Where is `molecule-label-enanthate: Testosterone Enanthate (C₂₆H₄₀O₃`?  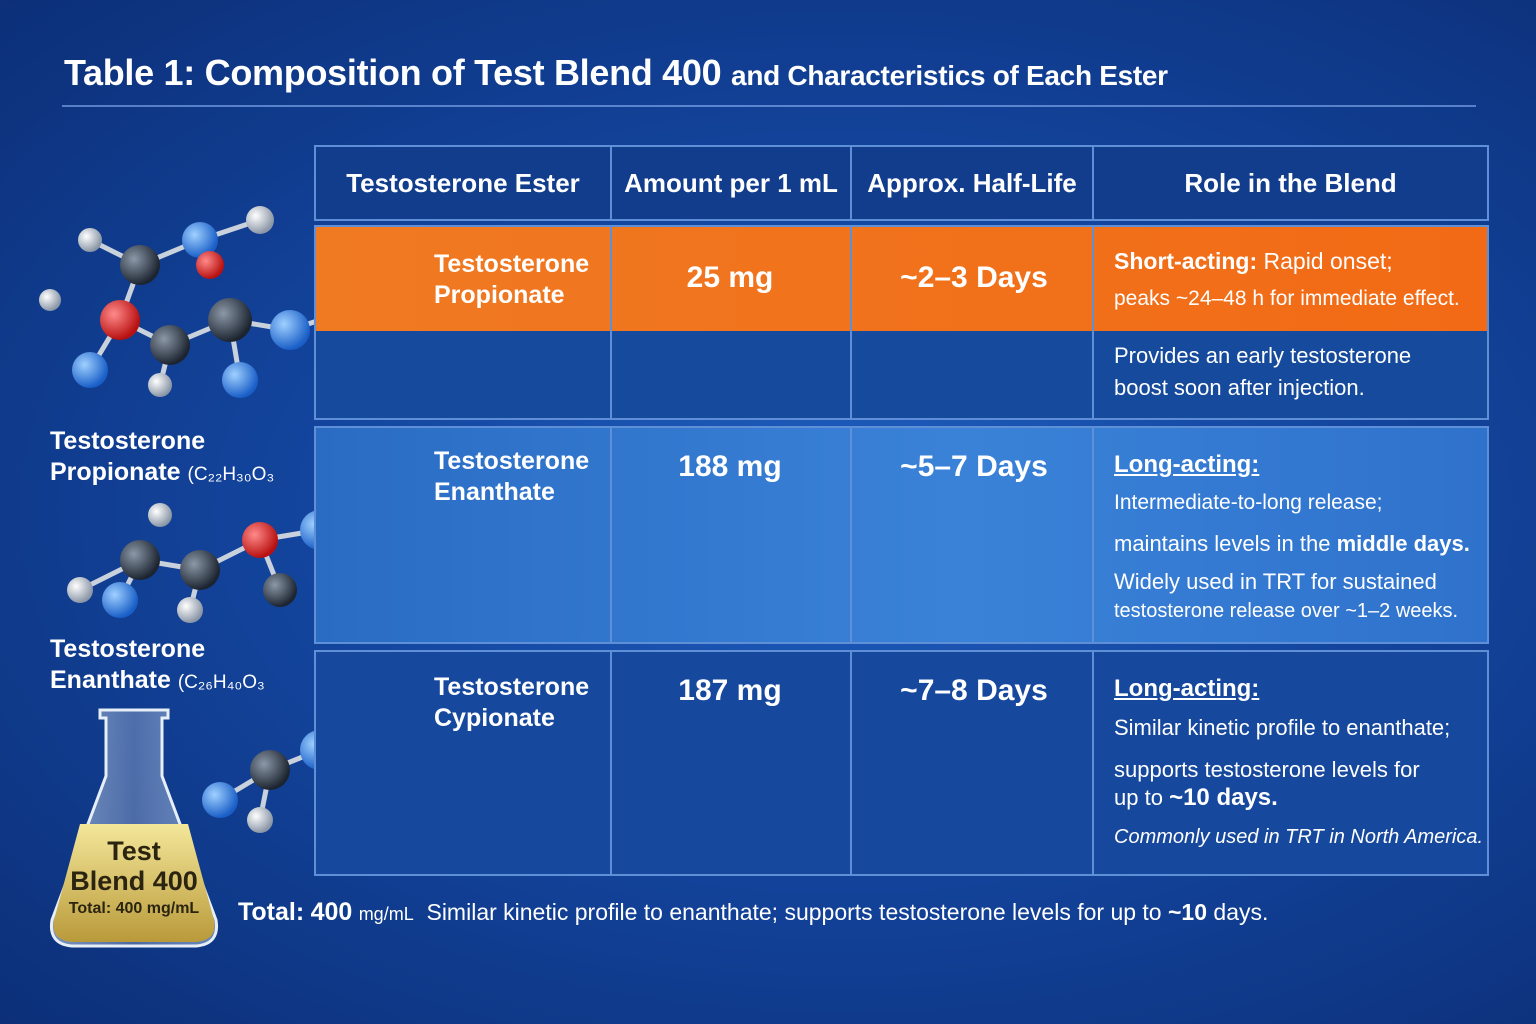
molecule-label-enanthate: Testosterone Enanthate (C₂₆H₄₀O₃ is located at coordinates (157, 664).